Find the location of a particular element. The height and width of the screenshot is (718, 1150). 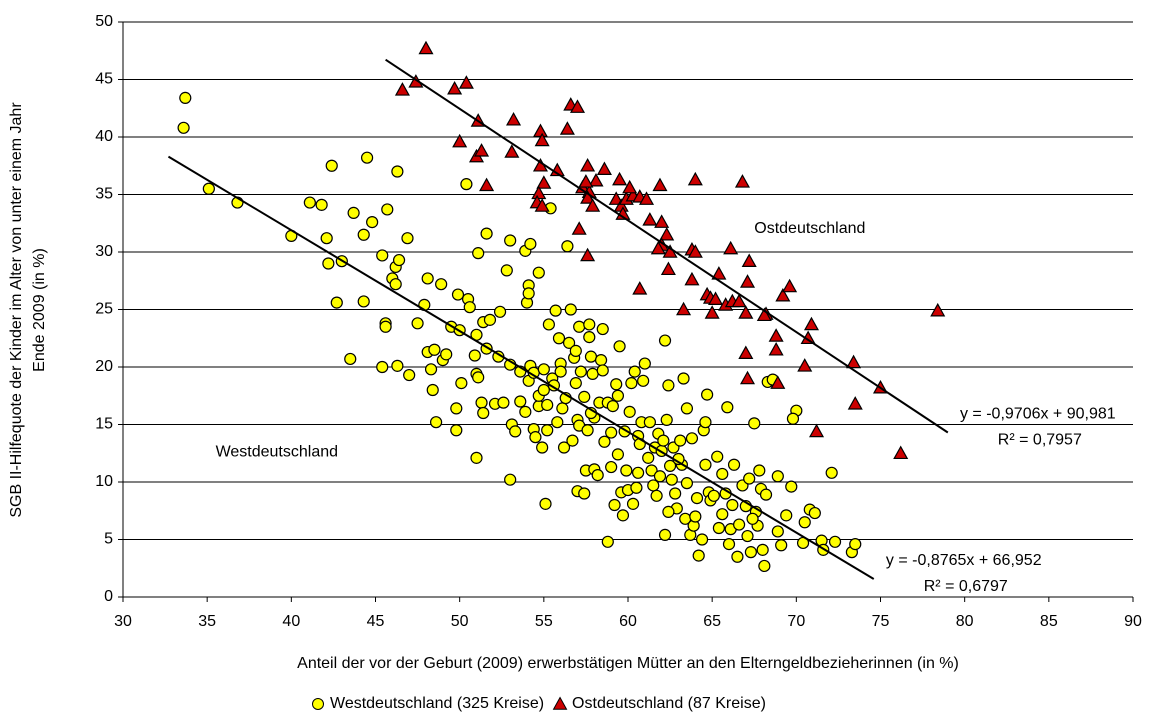

y-tick-label: 0 is located at coordinates (108, 596).